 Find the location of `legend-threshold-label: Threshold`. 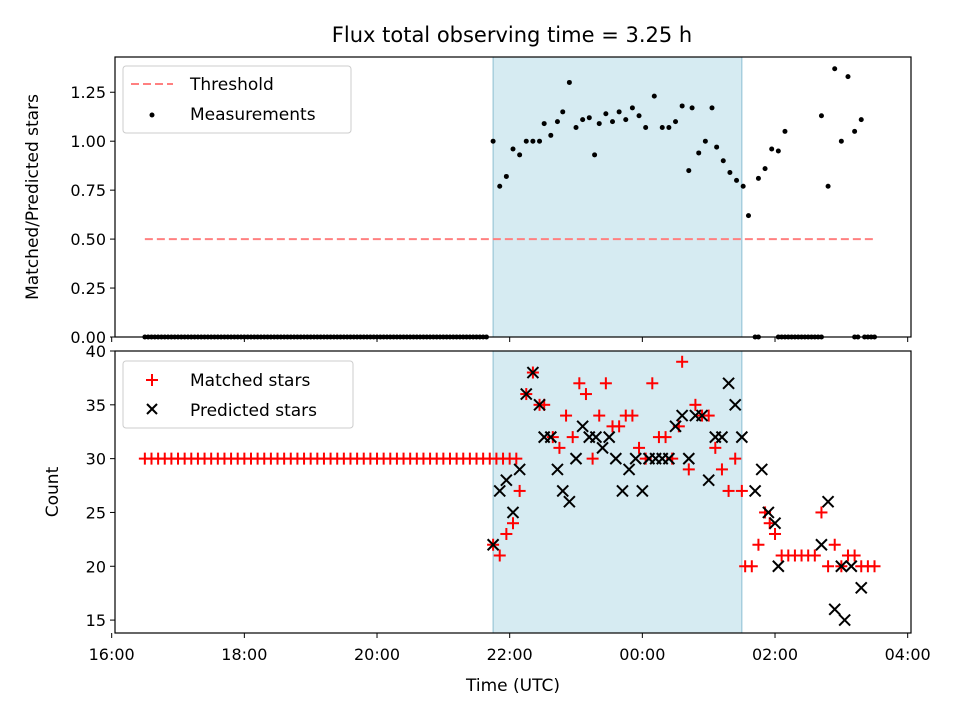

legend-threshold-label: Threshold is located at coordinates (231, 85).